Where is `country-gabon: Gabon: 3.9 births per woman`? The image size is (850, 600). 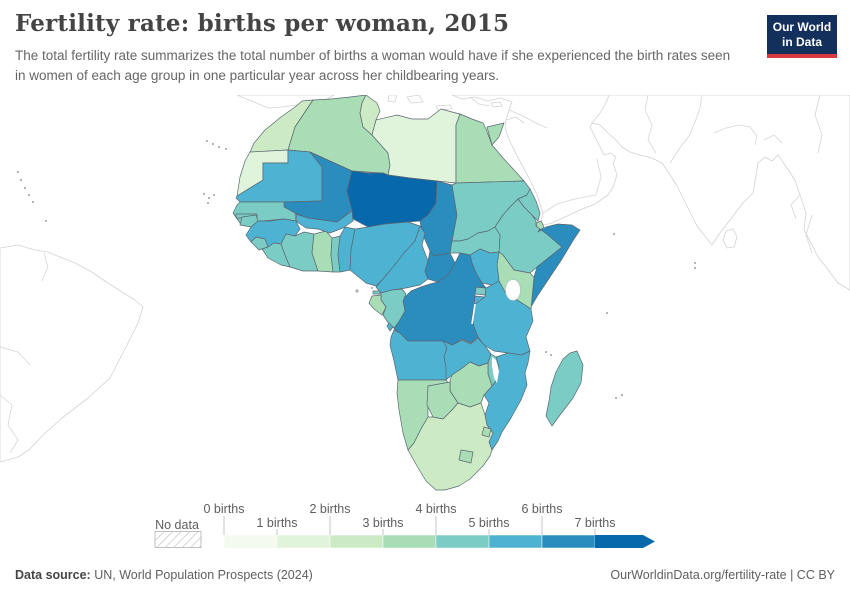 country-gabon: Gabon: 3.9 births per woman is located at coordinates (377, 305).